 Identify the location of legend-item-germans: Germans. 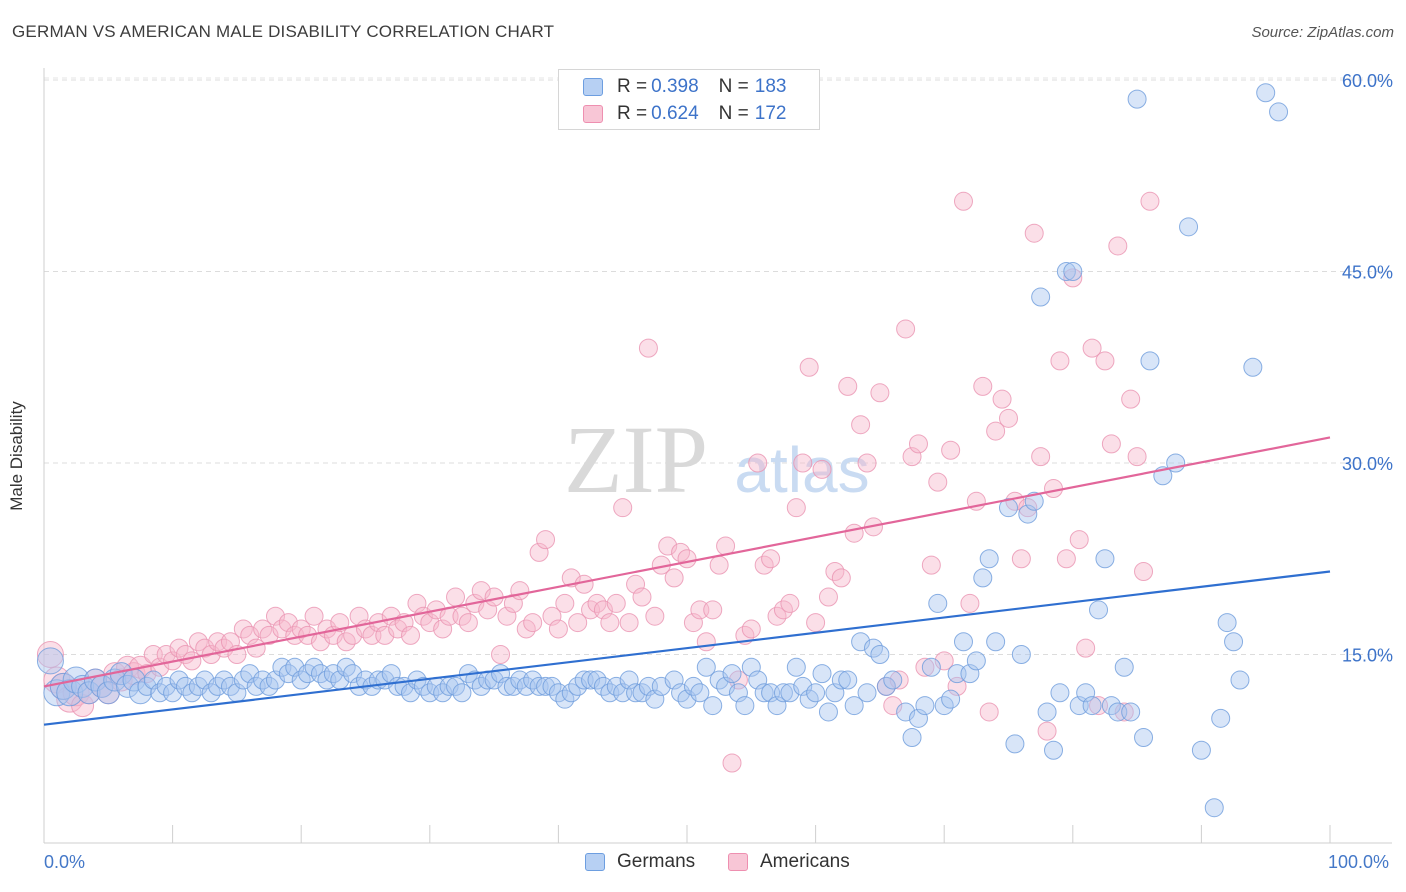
(640, 862).